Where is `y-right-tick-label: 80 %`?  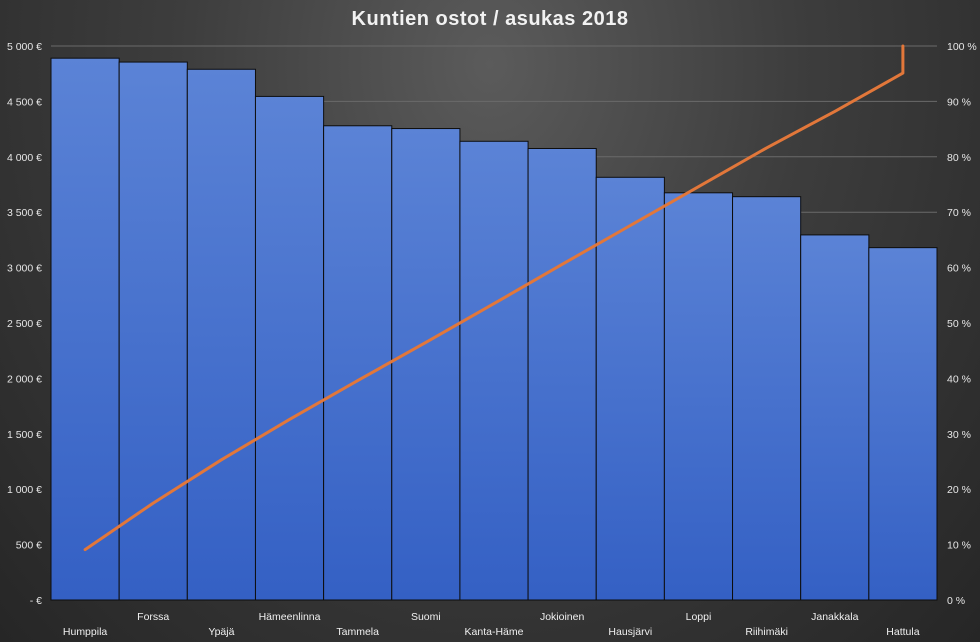 y-right-tick-label: 80 % is located at coordinates (959, 158).